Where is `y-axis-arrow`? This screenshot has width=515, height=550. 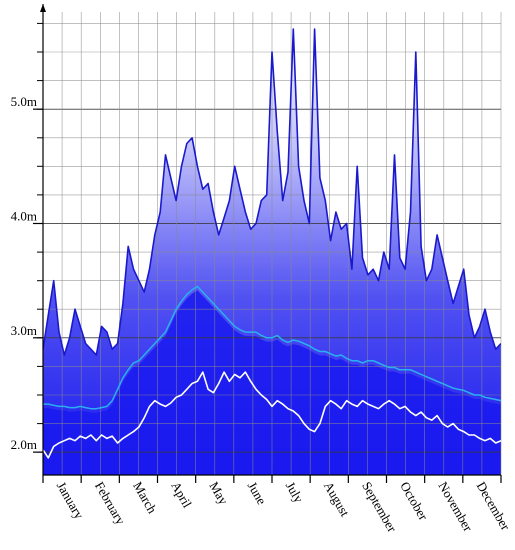 y-axis-arrow is located at coordinates (43, 8).